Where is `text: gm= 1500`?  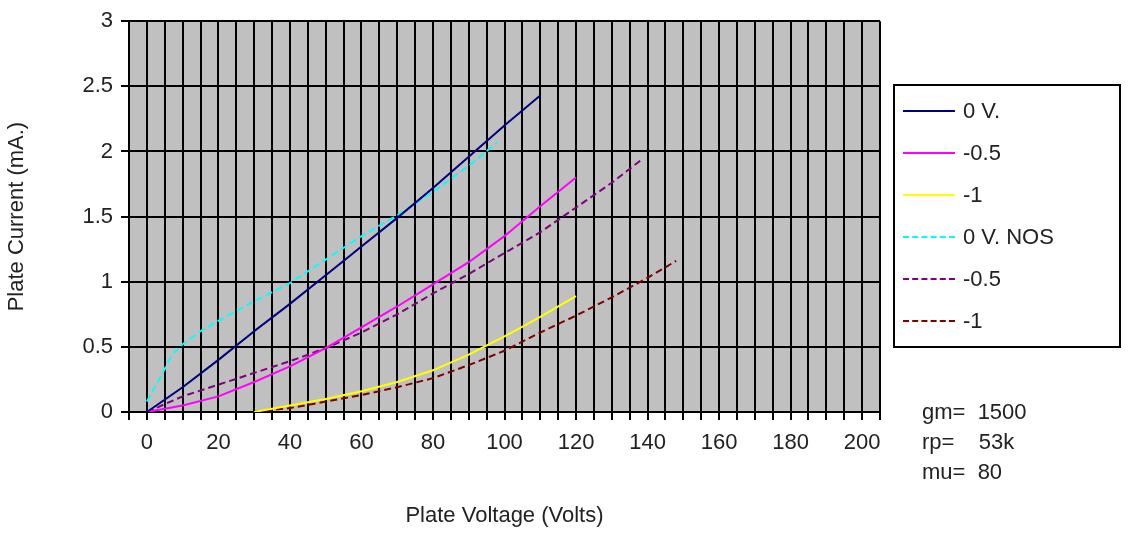 text: gm= 1500 is located at coordinates (974, 412).